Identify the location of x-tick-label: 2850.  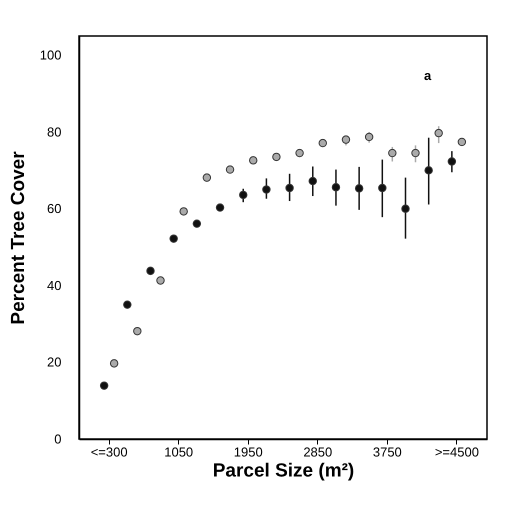
(317, 452).